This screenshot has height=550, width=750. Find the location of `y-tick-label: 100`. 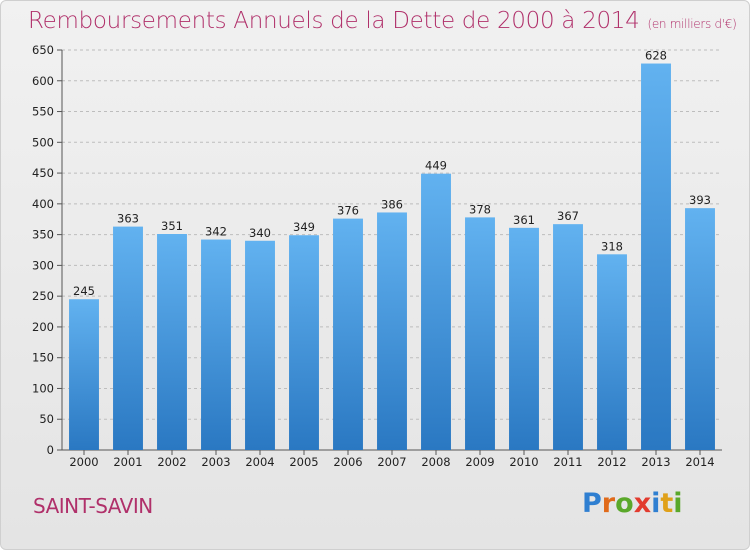

y-tick-label: 100 is located at coordinates (43, 388).